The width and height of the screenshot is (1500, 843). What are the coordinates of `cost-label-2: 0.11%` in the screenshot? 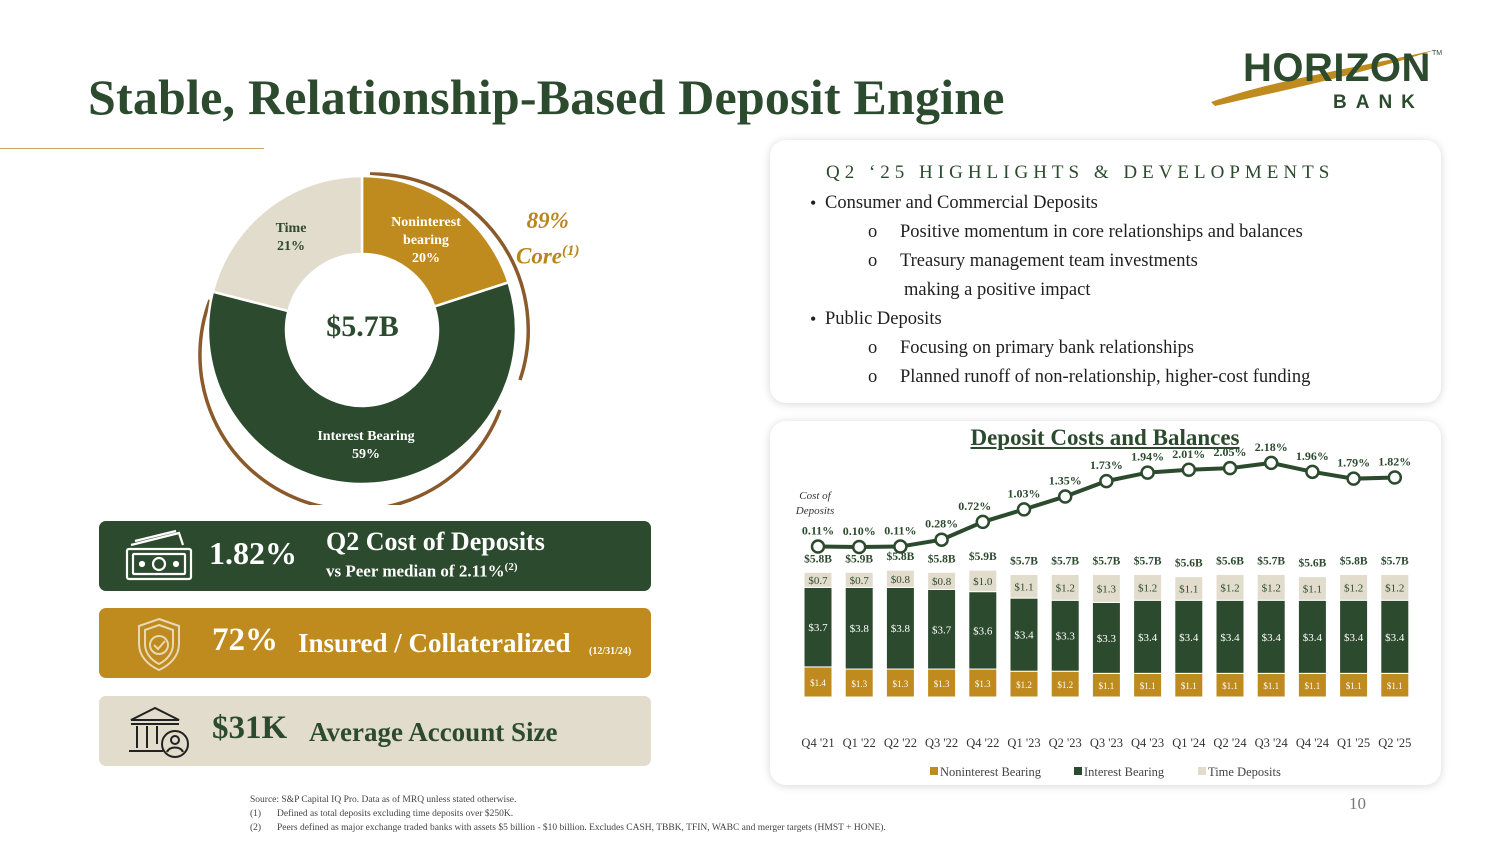 It's located at (900, 531).